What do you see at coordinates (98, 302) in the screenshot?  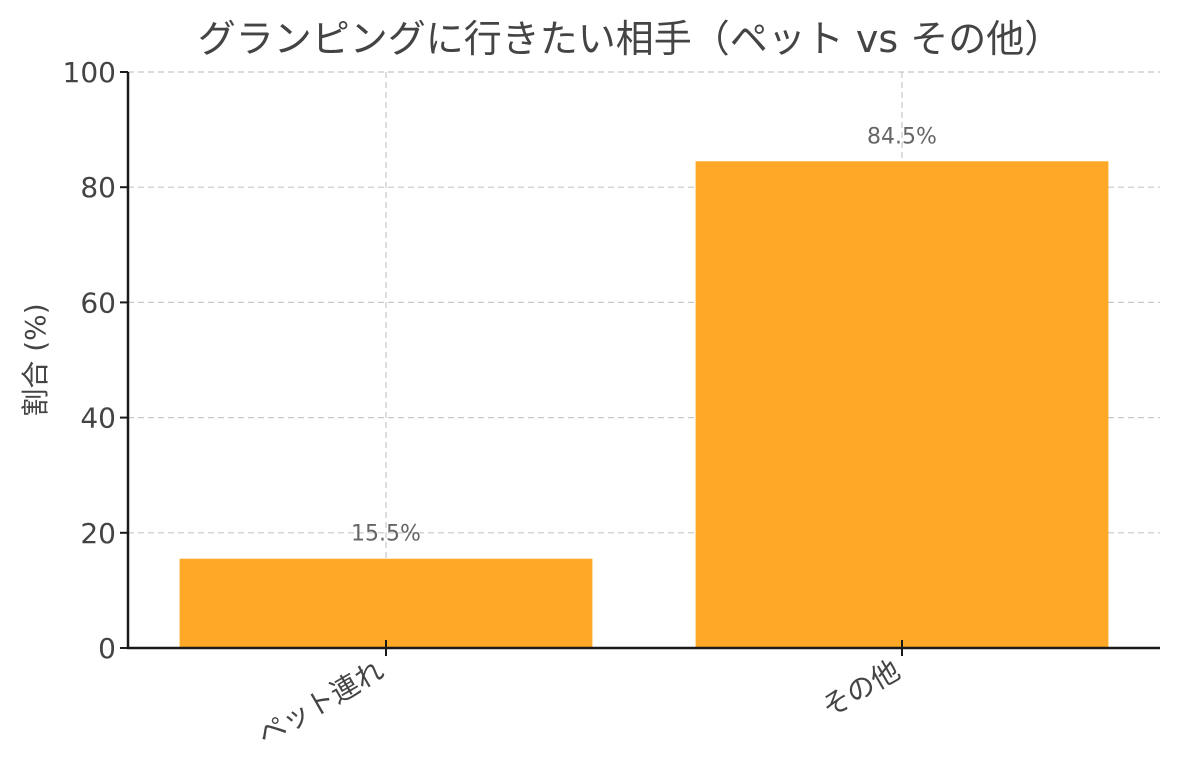 I see `y-tick-label: 60` at bounding box center [98, 302].